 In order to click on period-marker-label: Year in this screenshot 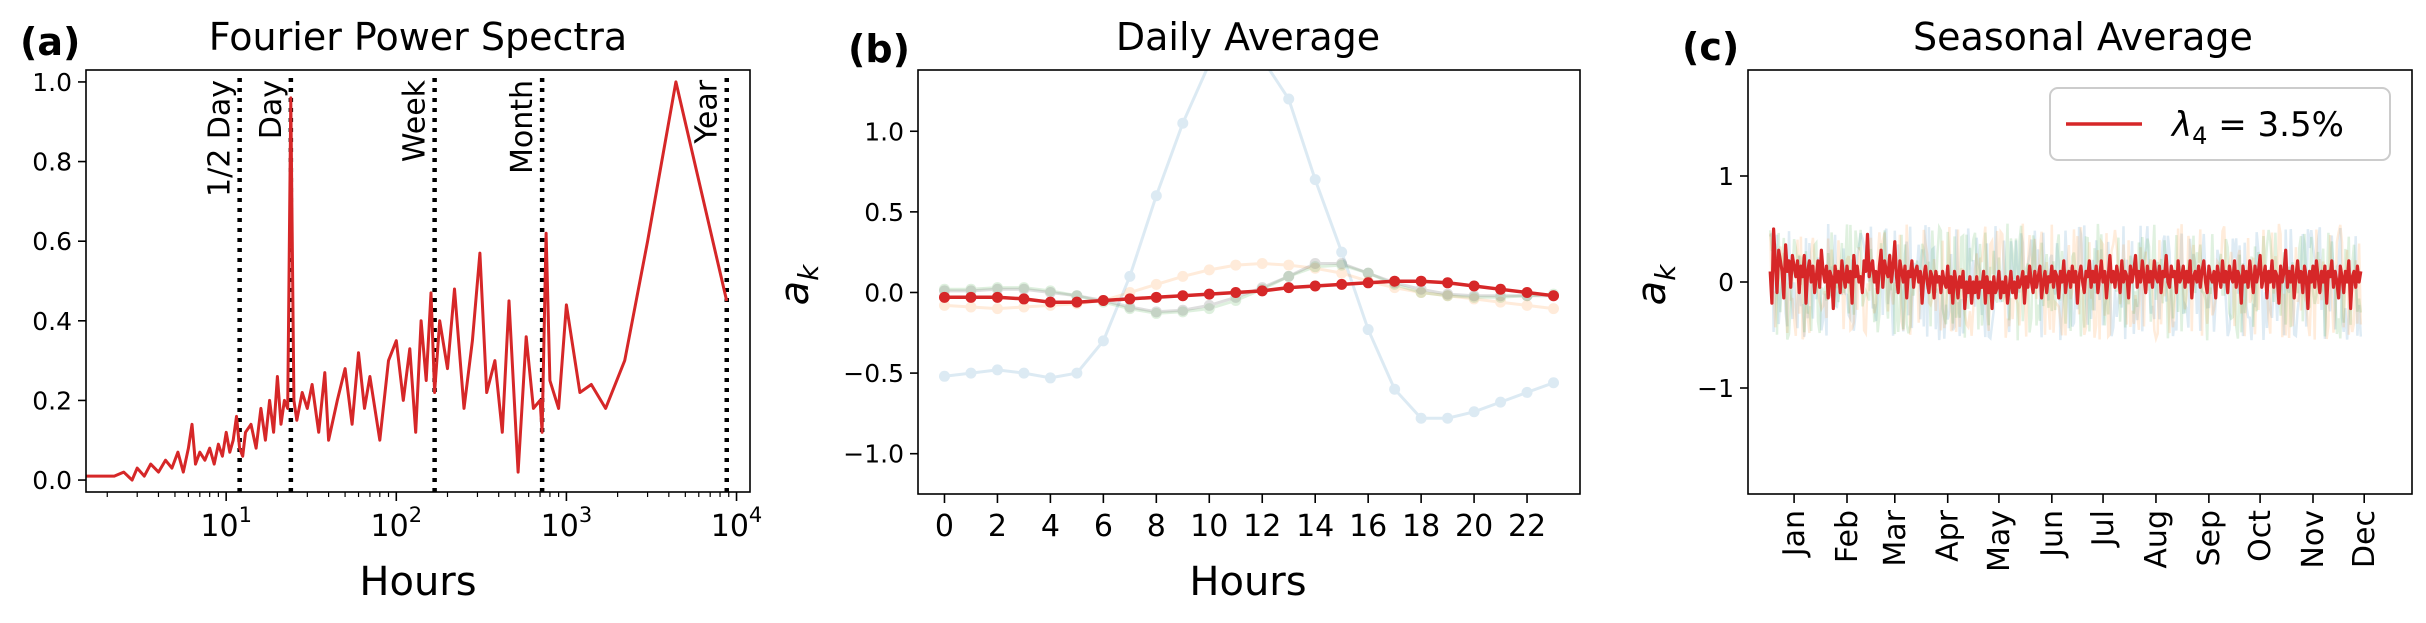, I will do `click(707, 111)`.